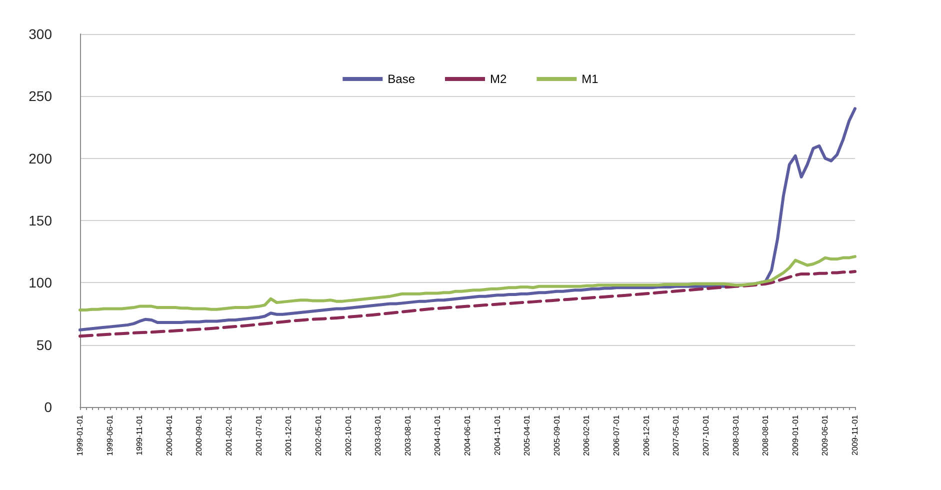 The image size is (941, 490). What do you see at coordinates (40, 282) in the screenshot?
I see `y-tick-label: 100` at bounding box center [40, 282].